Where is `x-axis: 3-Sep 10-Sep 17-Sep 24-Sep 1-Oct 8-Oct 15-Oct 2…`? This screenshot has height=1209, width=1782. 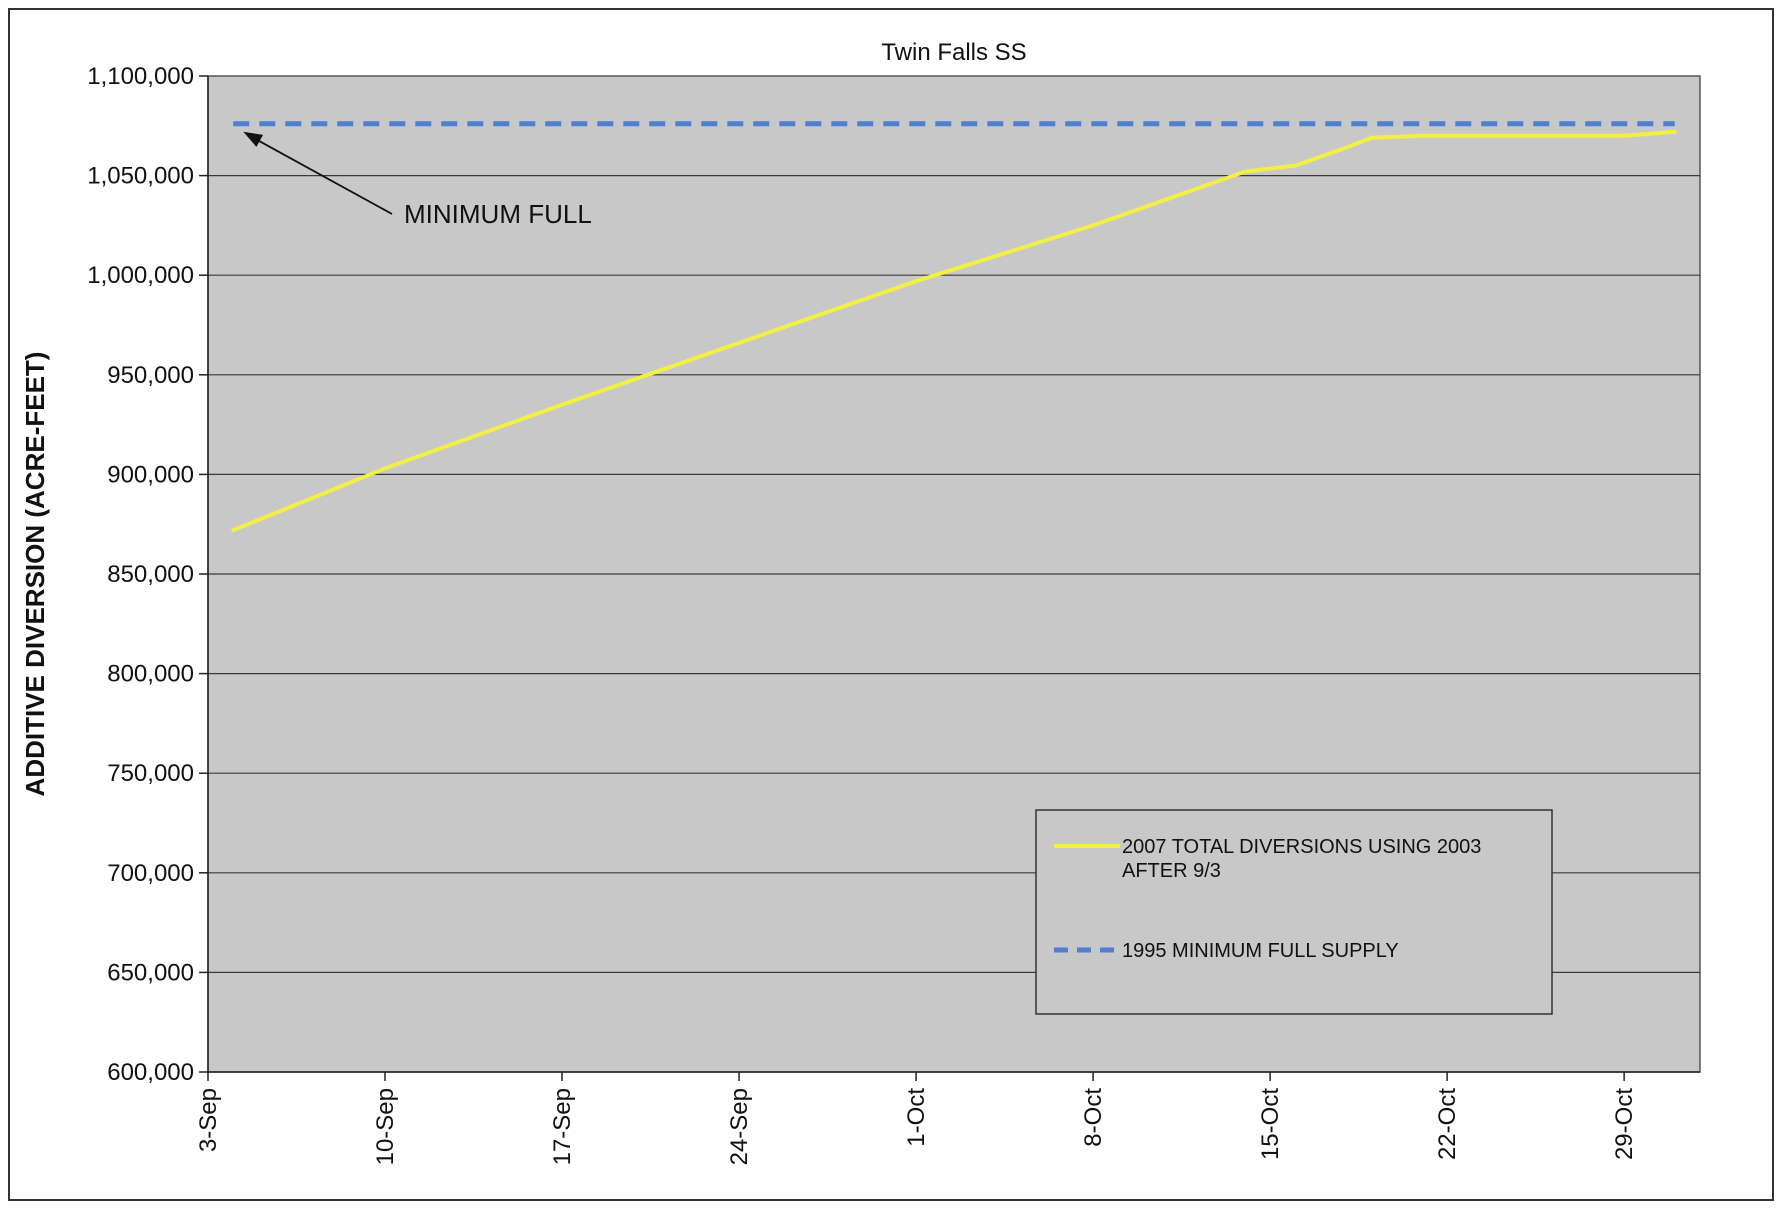
x-axis: 3-Sep 10-Sep 17-Sep 24-Sep 1-Oct 8-Oct 15-Oct 2… is located at coordinates (947, 1118).